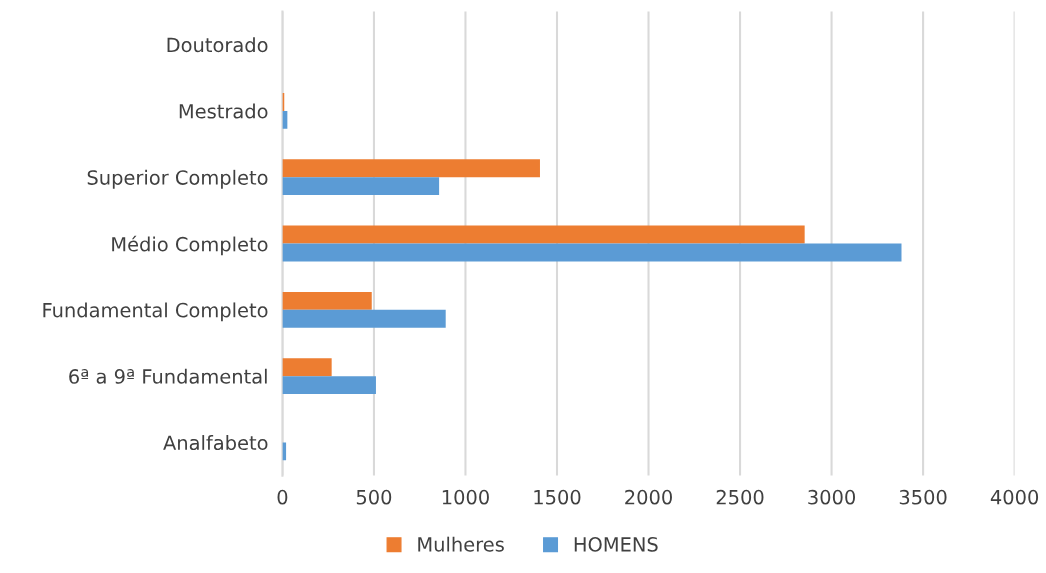 This screenshot has height=573, width=1046. What do you see at coordinates (223, 111) in the screenshot?
I see `y-tick-label: Mestrado` at bounding box center [223, 111].